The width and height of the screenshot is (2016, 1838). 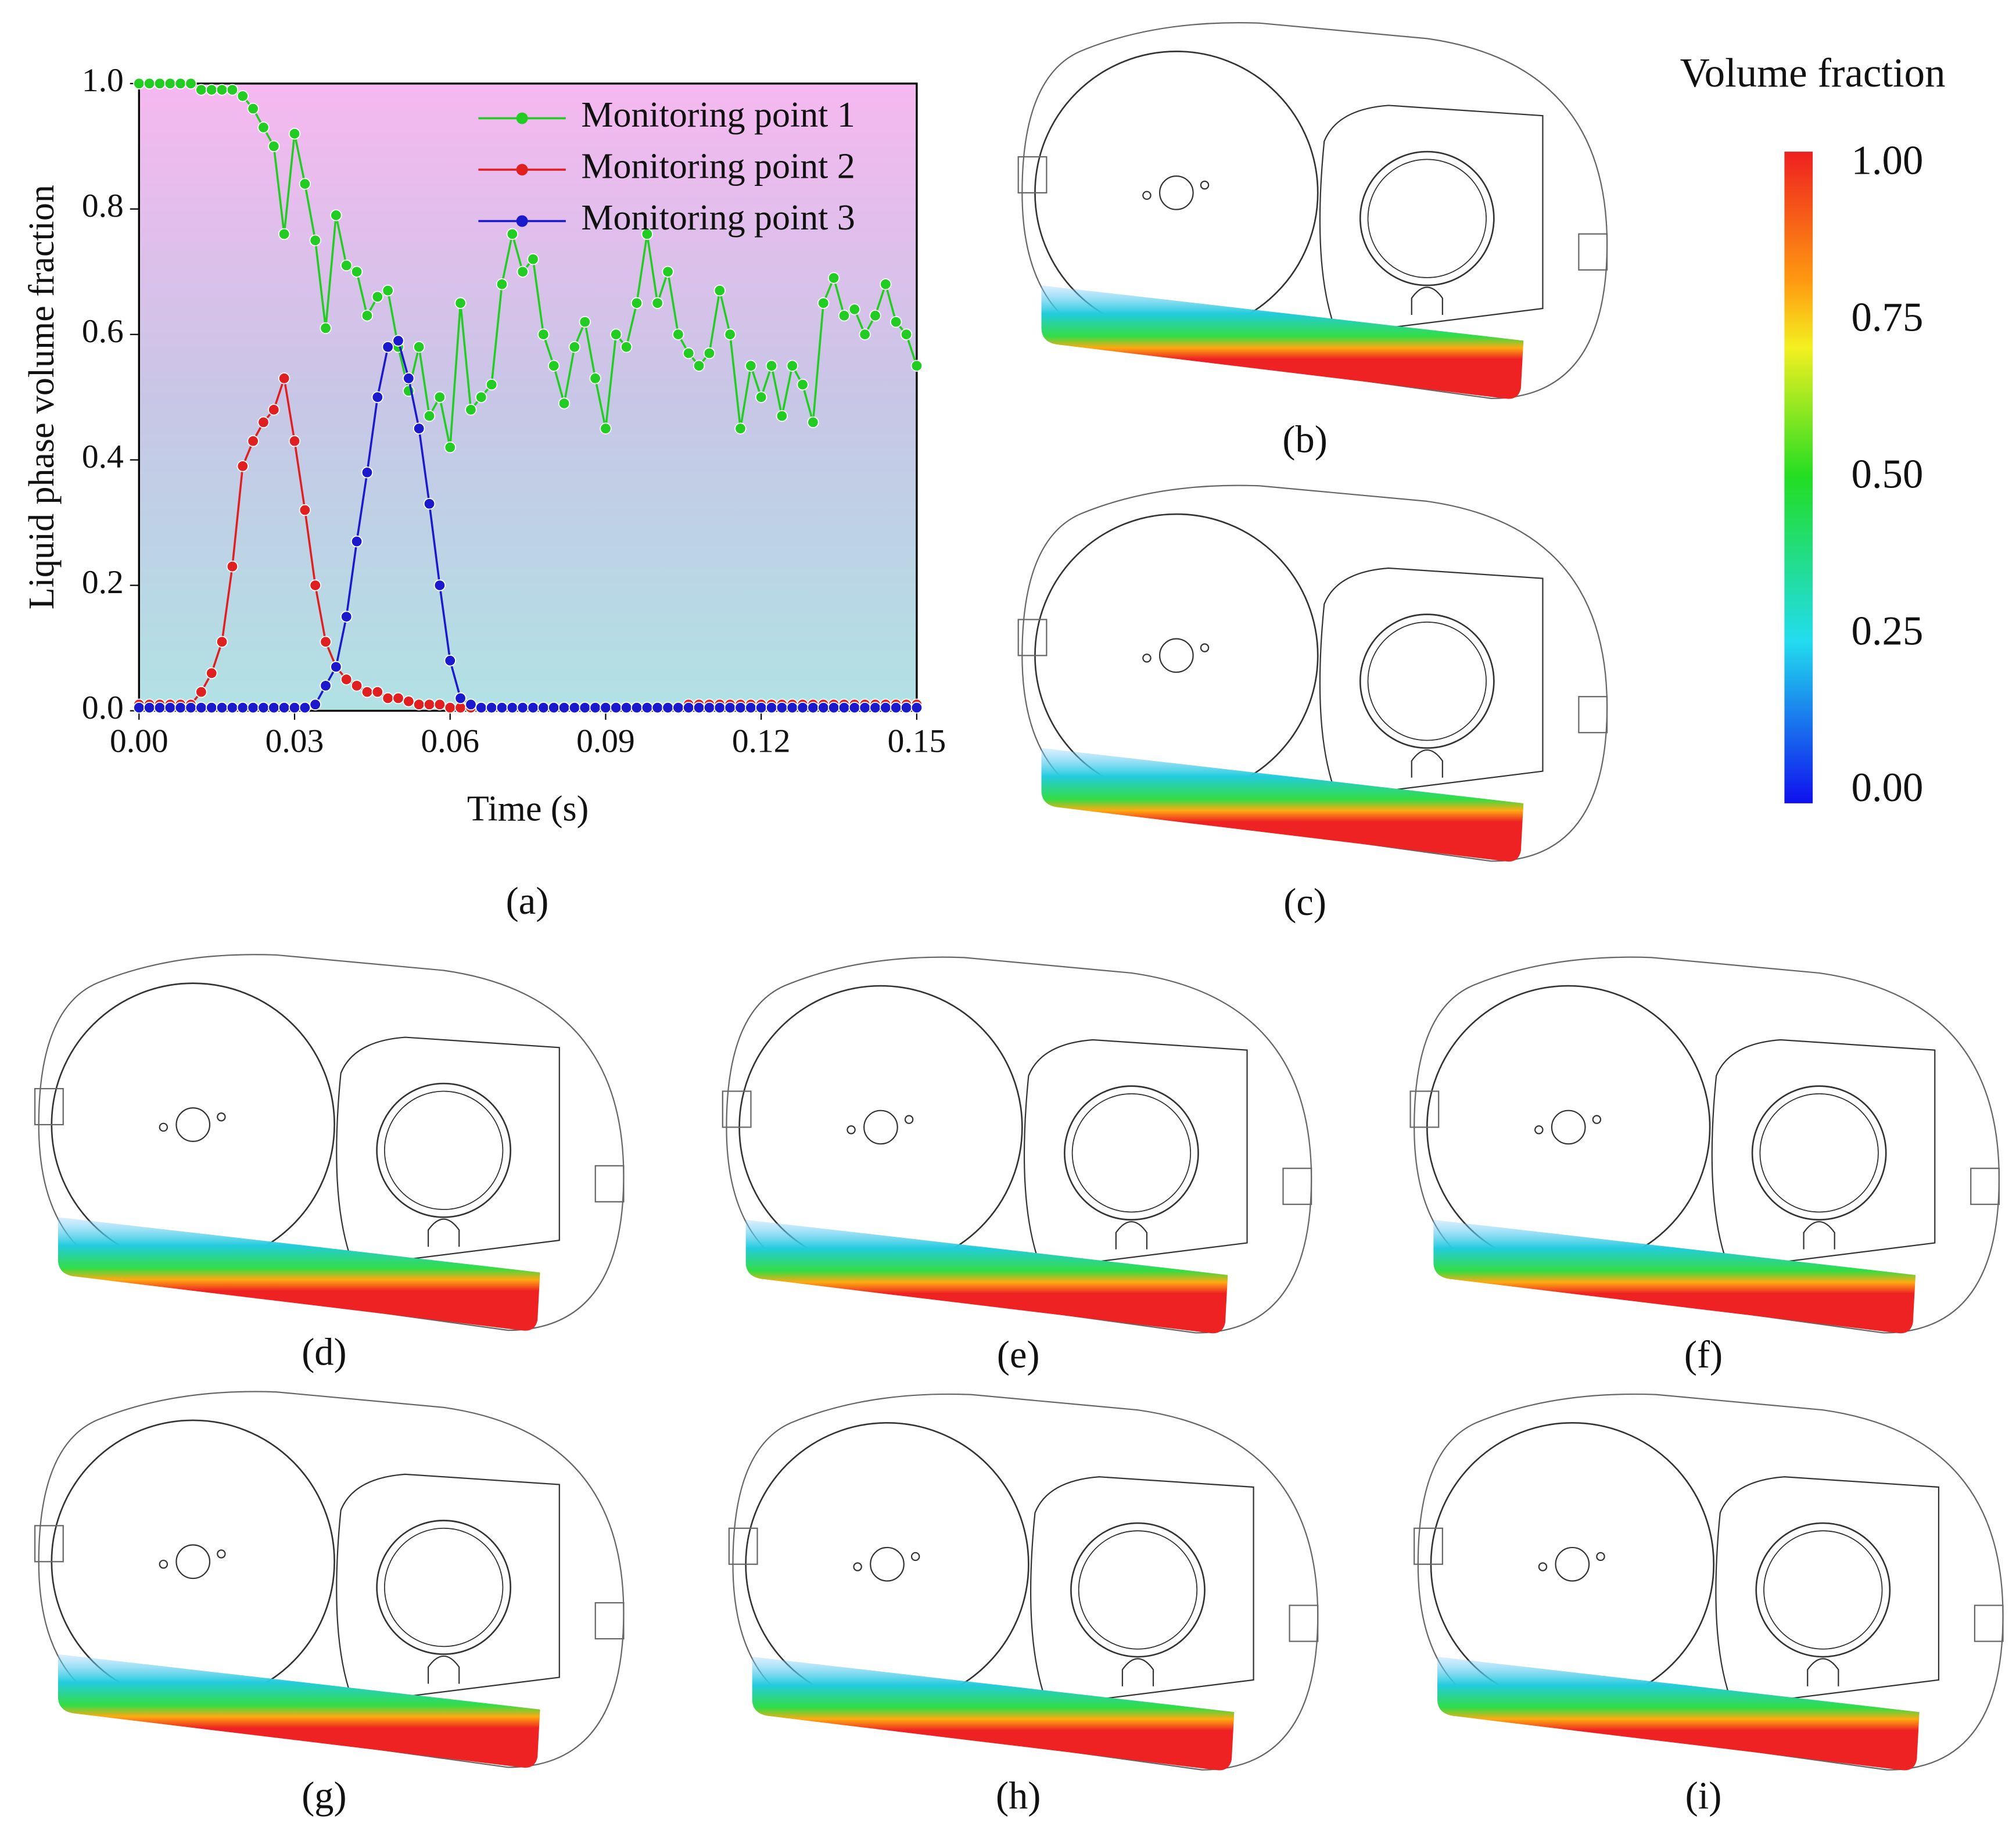 What do you see at coordinates (295, 741) in the screenshot?
I see `x-tick-label: 0.03` at bounding box center [295, 741].